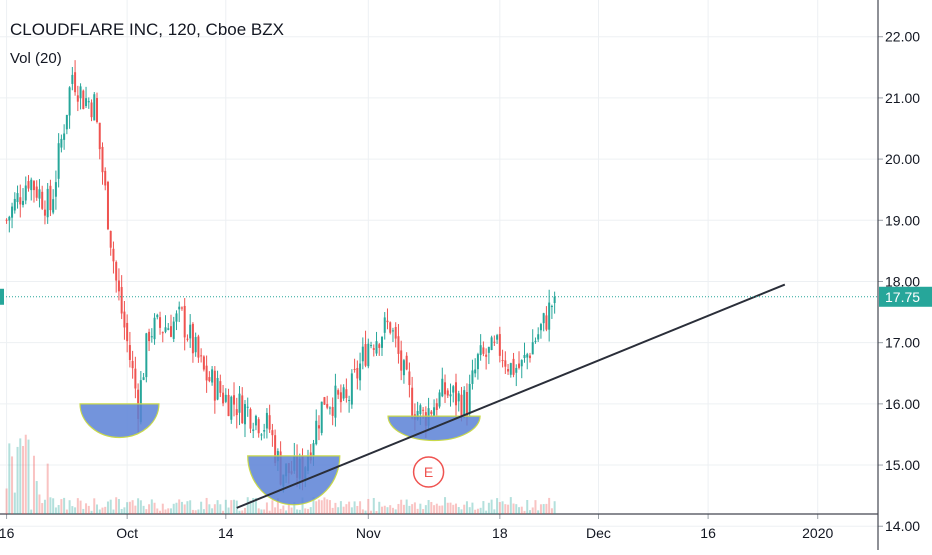 This screenshot has height=555, width=932. I want to click on y-axis-tick-label: 22.00, so click(902, 37).